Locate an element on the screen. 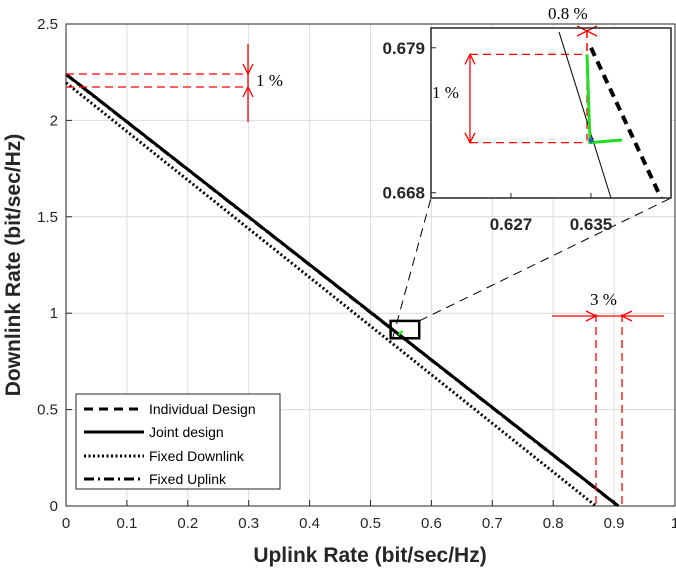 Image resolution: width=676 pixels, height=572 pixels. y-tick-label: 1.5 is located at coordinates (47, 217).